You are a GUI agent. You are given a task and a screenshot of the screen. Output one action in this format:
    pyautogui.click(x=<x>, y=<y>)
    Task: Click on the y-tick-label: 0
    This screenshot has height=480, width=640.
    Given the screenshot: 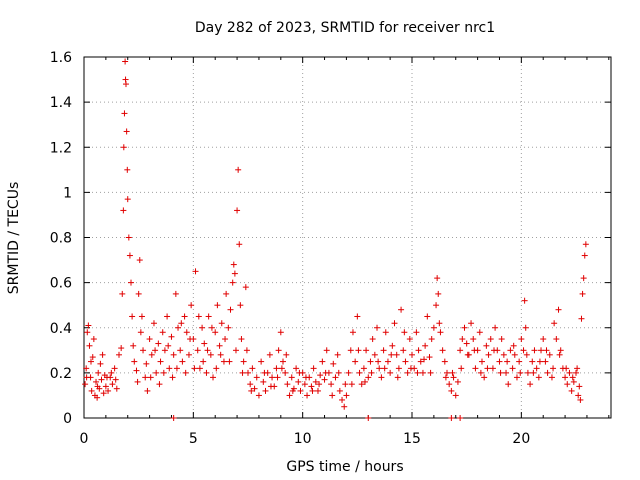 What is the action you would take?
    pyautogui.click(x=67, y=419)
    